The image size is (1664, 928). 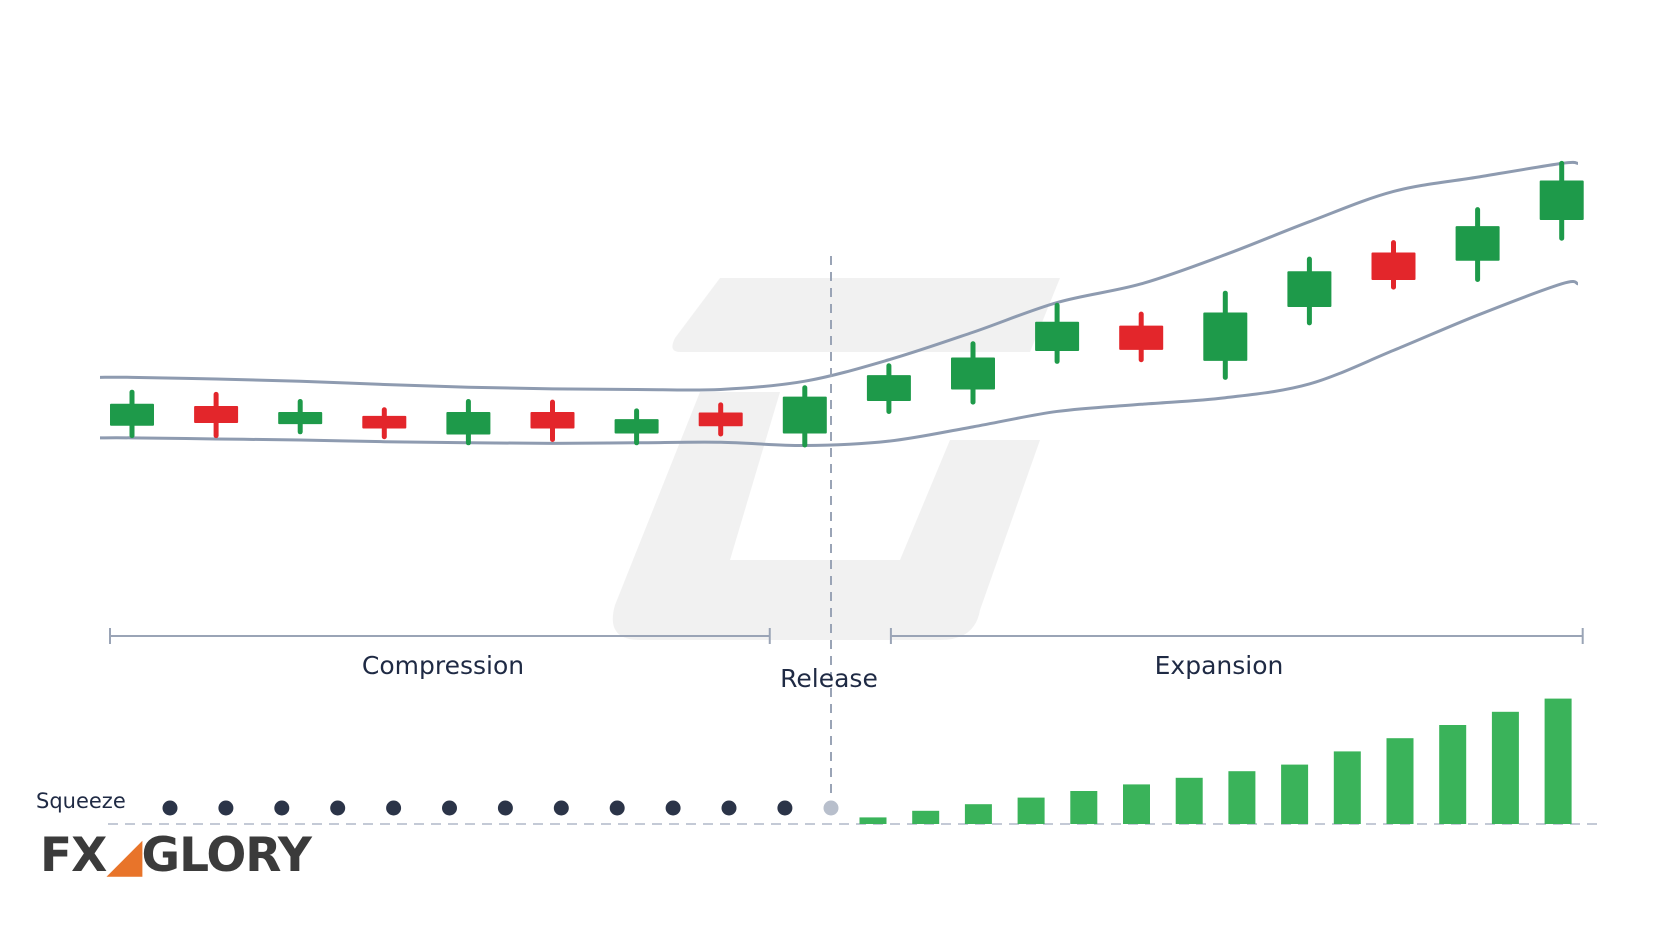 What do you see at coordinates (443, 665) in the screenshot?
I see `compression-label: Compression` at bounding box center [443, 665].